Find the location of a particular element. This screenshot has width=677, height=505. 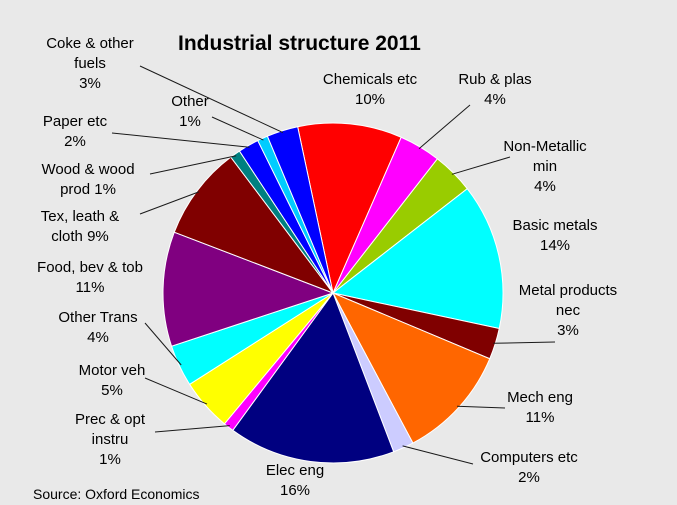

slice-label: Non-Metallic min 4% is located at coordinates (545, 166).